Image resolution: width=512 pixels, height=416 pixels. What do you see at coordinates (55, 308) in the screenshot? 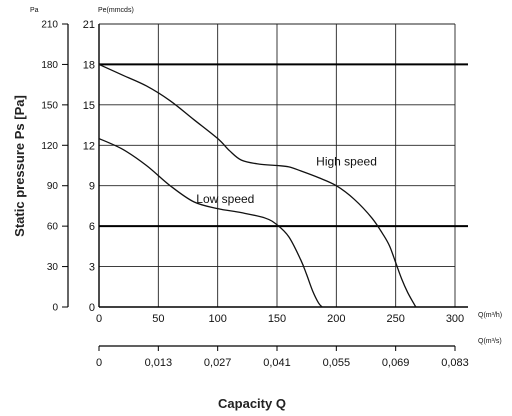
I see `y-outer-tick-label: 0` at bounding box center [55, 308].